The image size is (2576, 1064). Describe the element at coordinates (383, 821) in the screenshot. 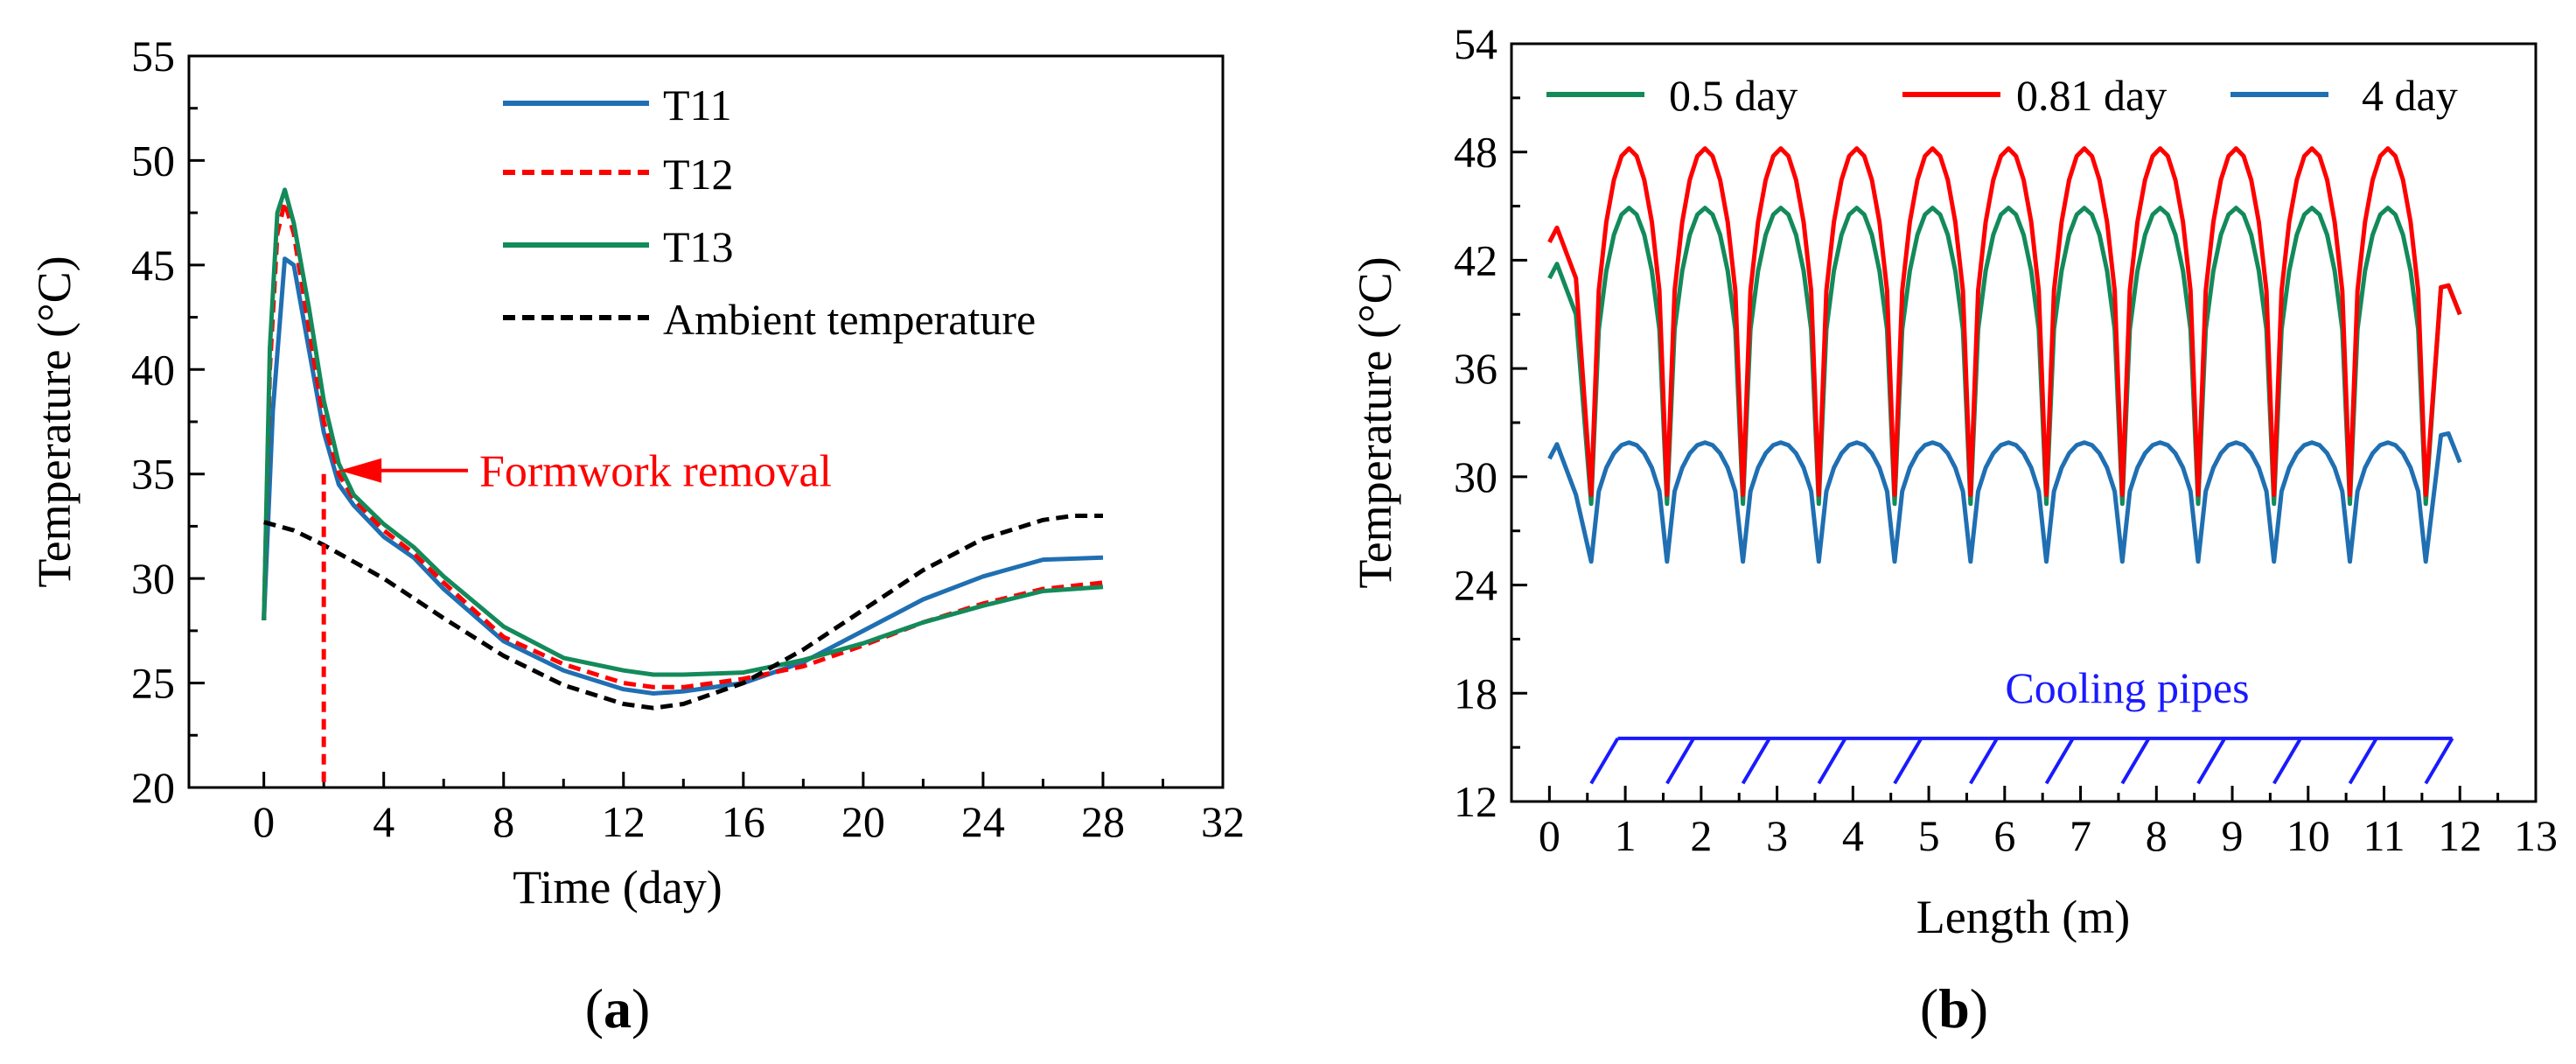

I see `x-tick-label-a: 4` at that location.